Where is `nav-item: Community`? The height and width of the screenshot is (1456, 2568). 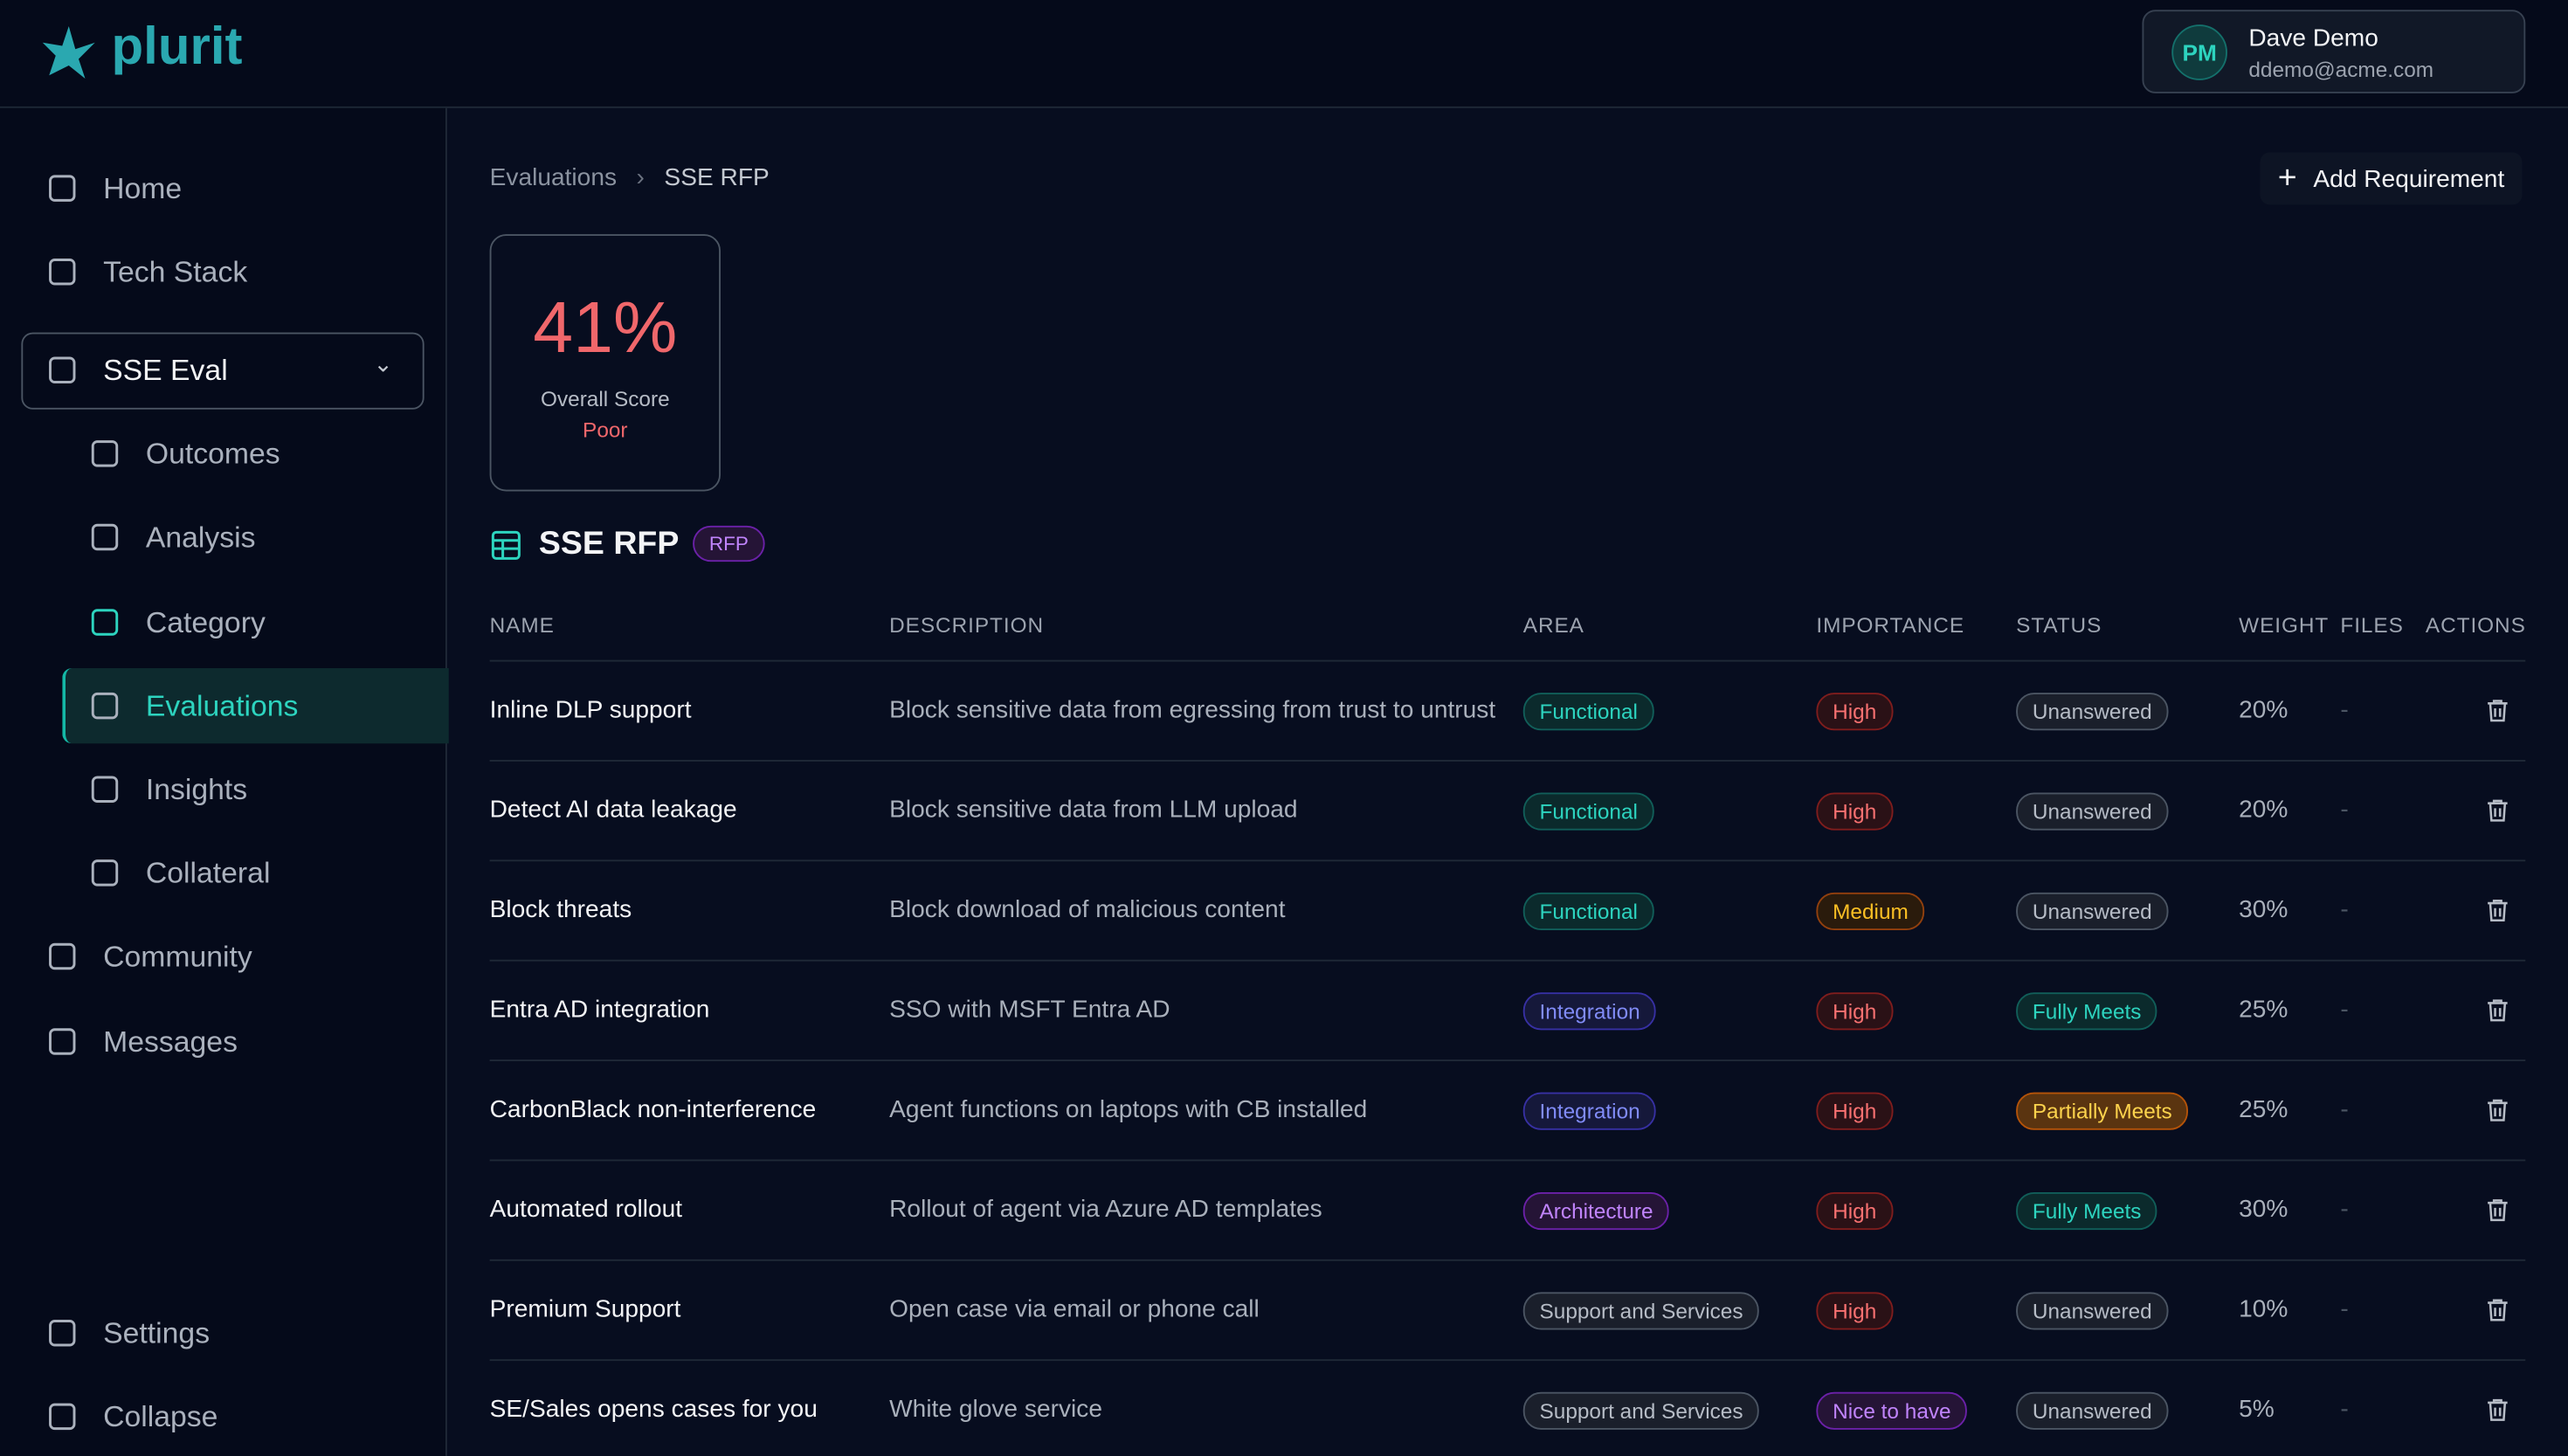 nav-item: Community is located at coordinates (148, 957).